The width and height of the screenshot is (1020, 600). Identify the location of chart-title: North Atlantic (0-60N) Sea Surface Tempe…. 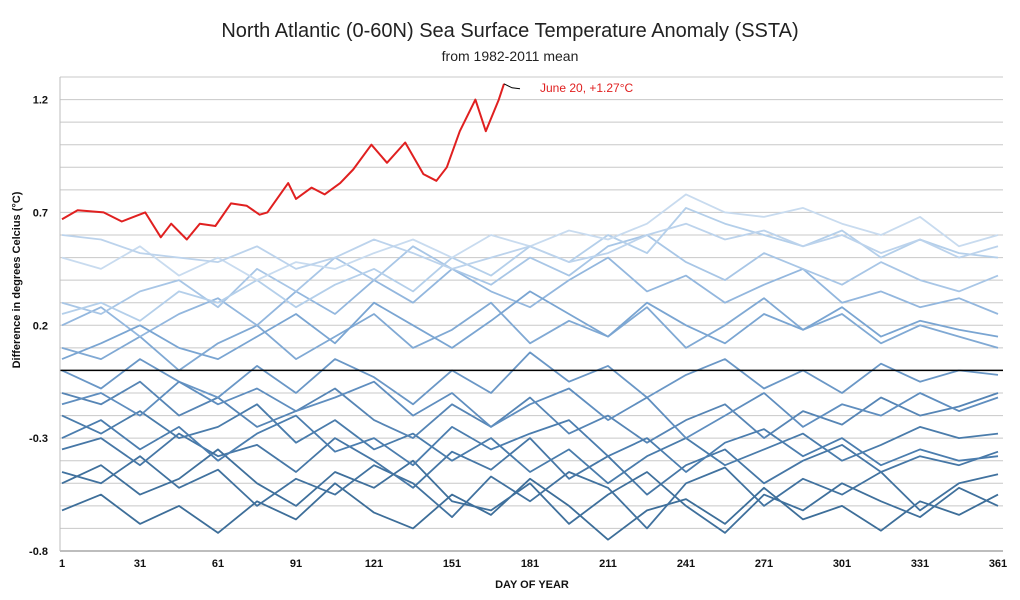
(510, 31).